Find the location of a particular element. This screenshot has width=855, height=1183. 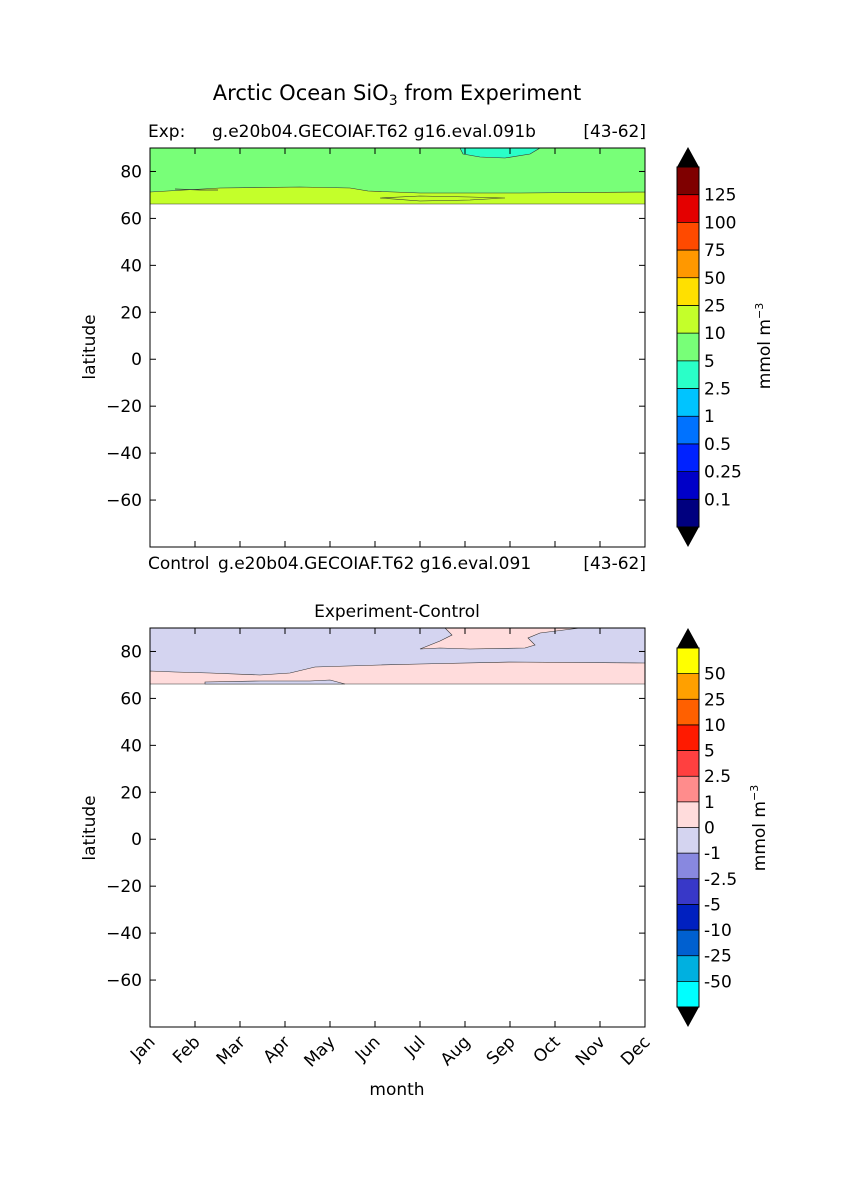

panel2-right-title: [43-62] is located at coordinates (614, 564).